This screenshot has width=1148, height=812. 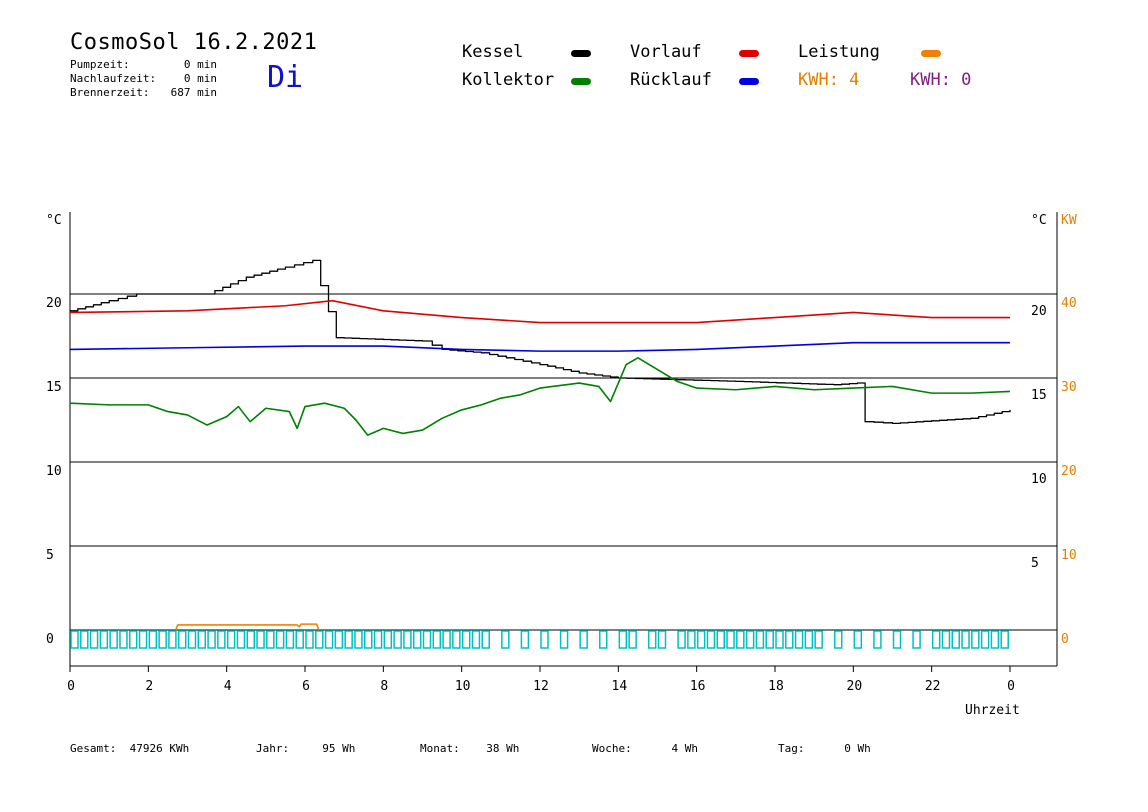 I want to click on legend-vorlauf-label: Vorlauf, so click(x=666, y=52).